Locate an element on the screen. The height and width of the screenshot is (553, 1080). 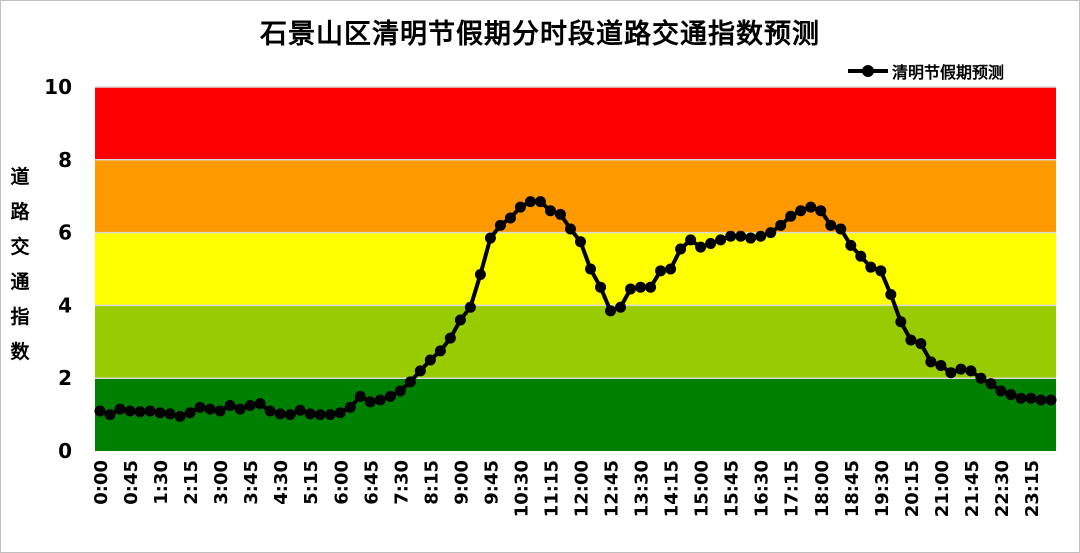
legend-line-sample is located at coordinates (868, 71).